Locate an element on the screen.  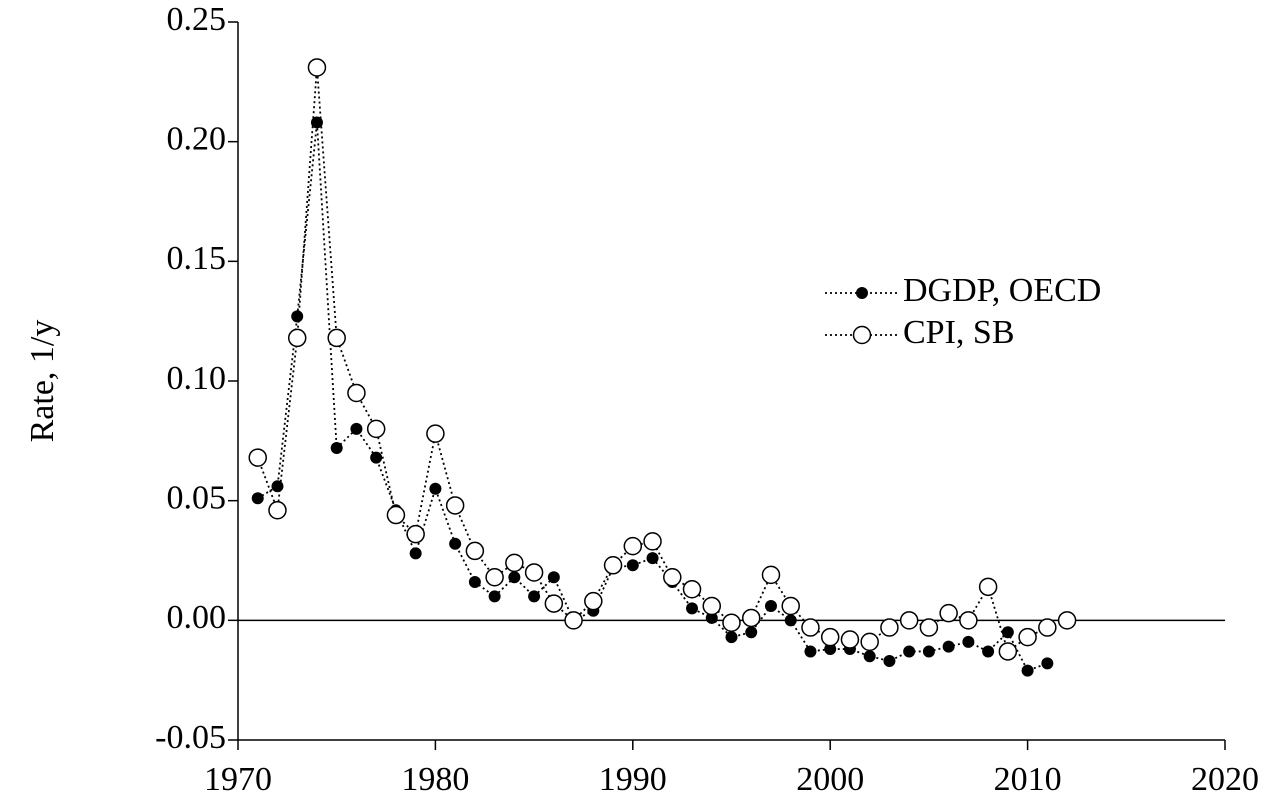
x-tick-label: 2000 is located at coordinates (830, 779).